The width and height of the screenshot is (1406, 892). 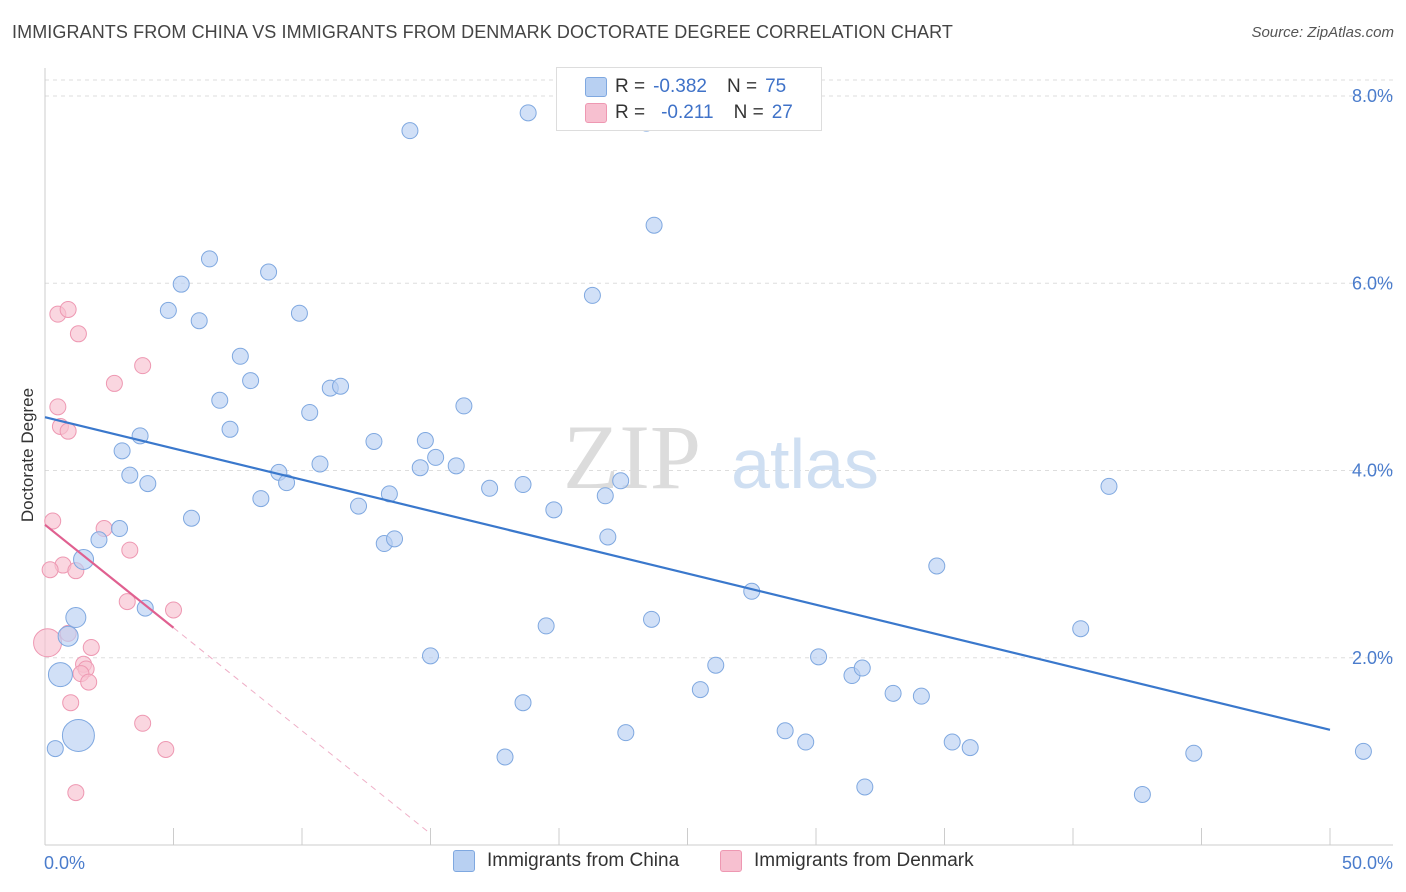 What do you see at coordinates (805, 464) in the screenshot?
I see `watermark-atlas: atlas` at bounding box center [805, 464].